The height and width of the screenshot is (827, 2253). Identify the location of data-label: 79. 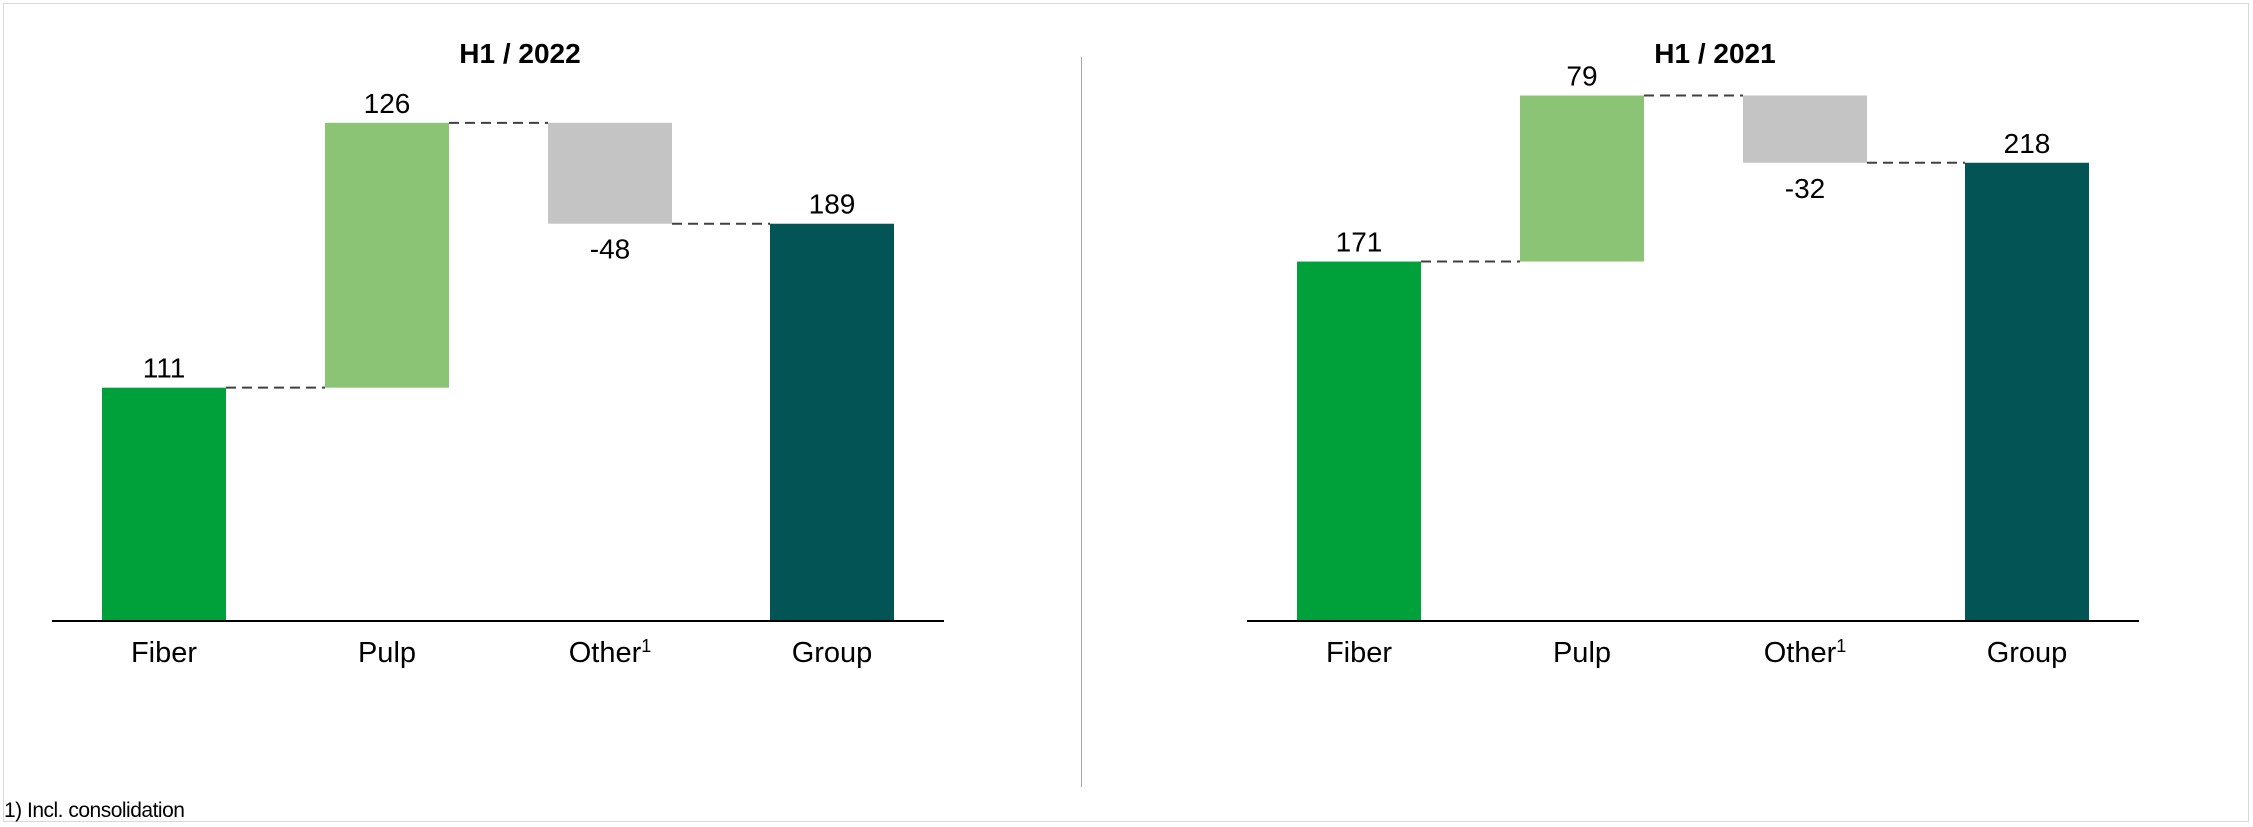
(1581, 76).